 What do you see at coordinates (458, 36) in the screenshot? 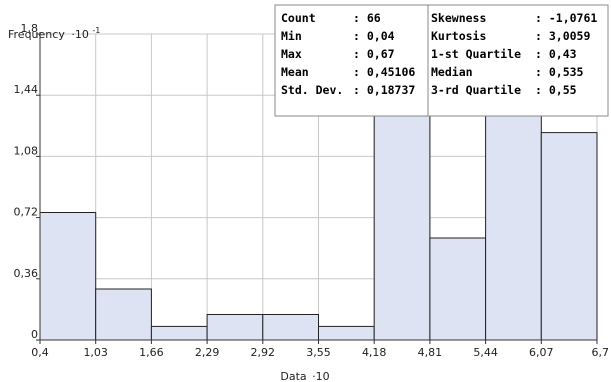
I see `stat-label: Kurtosis` at bounding box center [458, 36].